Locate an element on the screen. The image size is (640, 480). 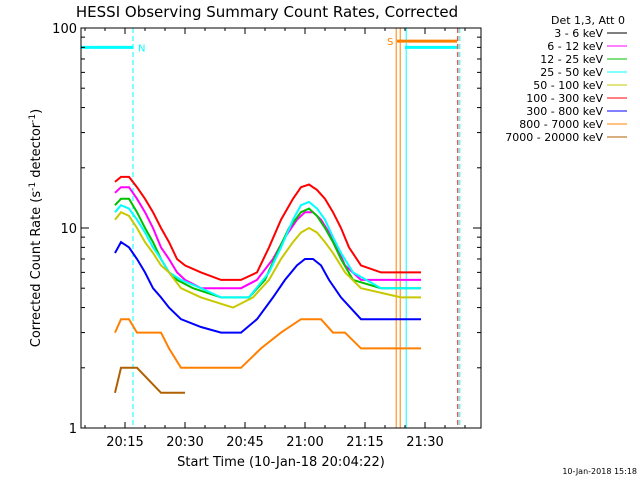
legend-label: 7000 - 20000 keV is located at coordinates (554, 137).